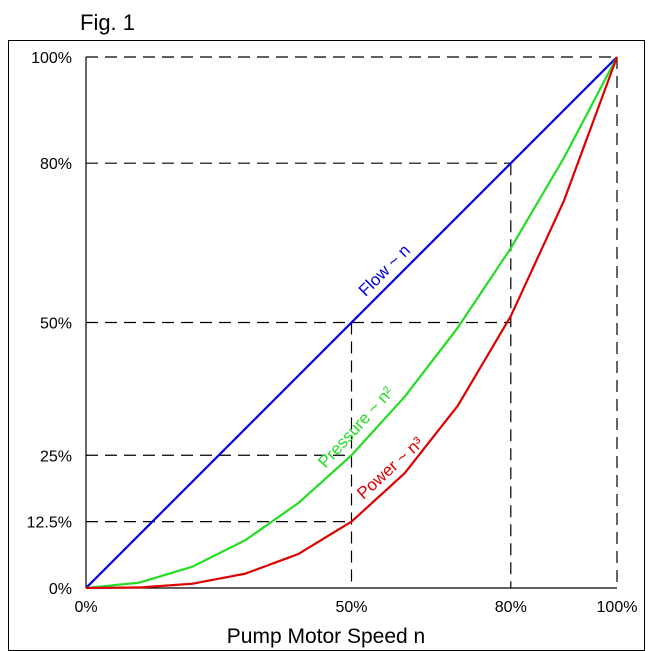 Image resolution: width=652 pixels, height=651 pixels. I want to click on y-tick-label: 100%, so click(51, 58).